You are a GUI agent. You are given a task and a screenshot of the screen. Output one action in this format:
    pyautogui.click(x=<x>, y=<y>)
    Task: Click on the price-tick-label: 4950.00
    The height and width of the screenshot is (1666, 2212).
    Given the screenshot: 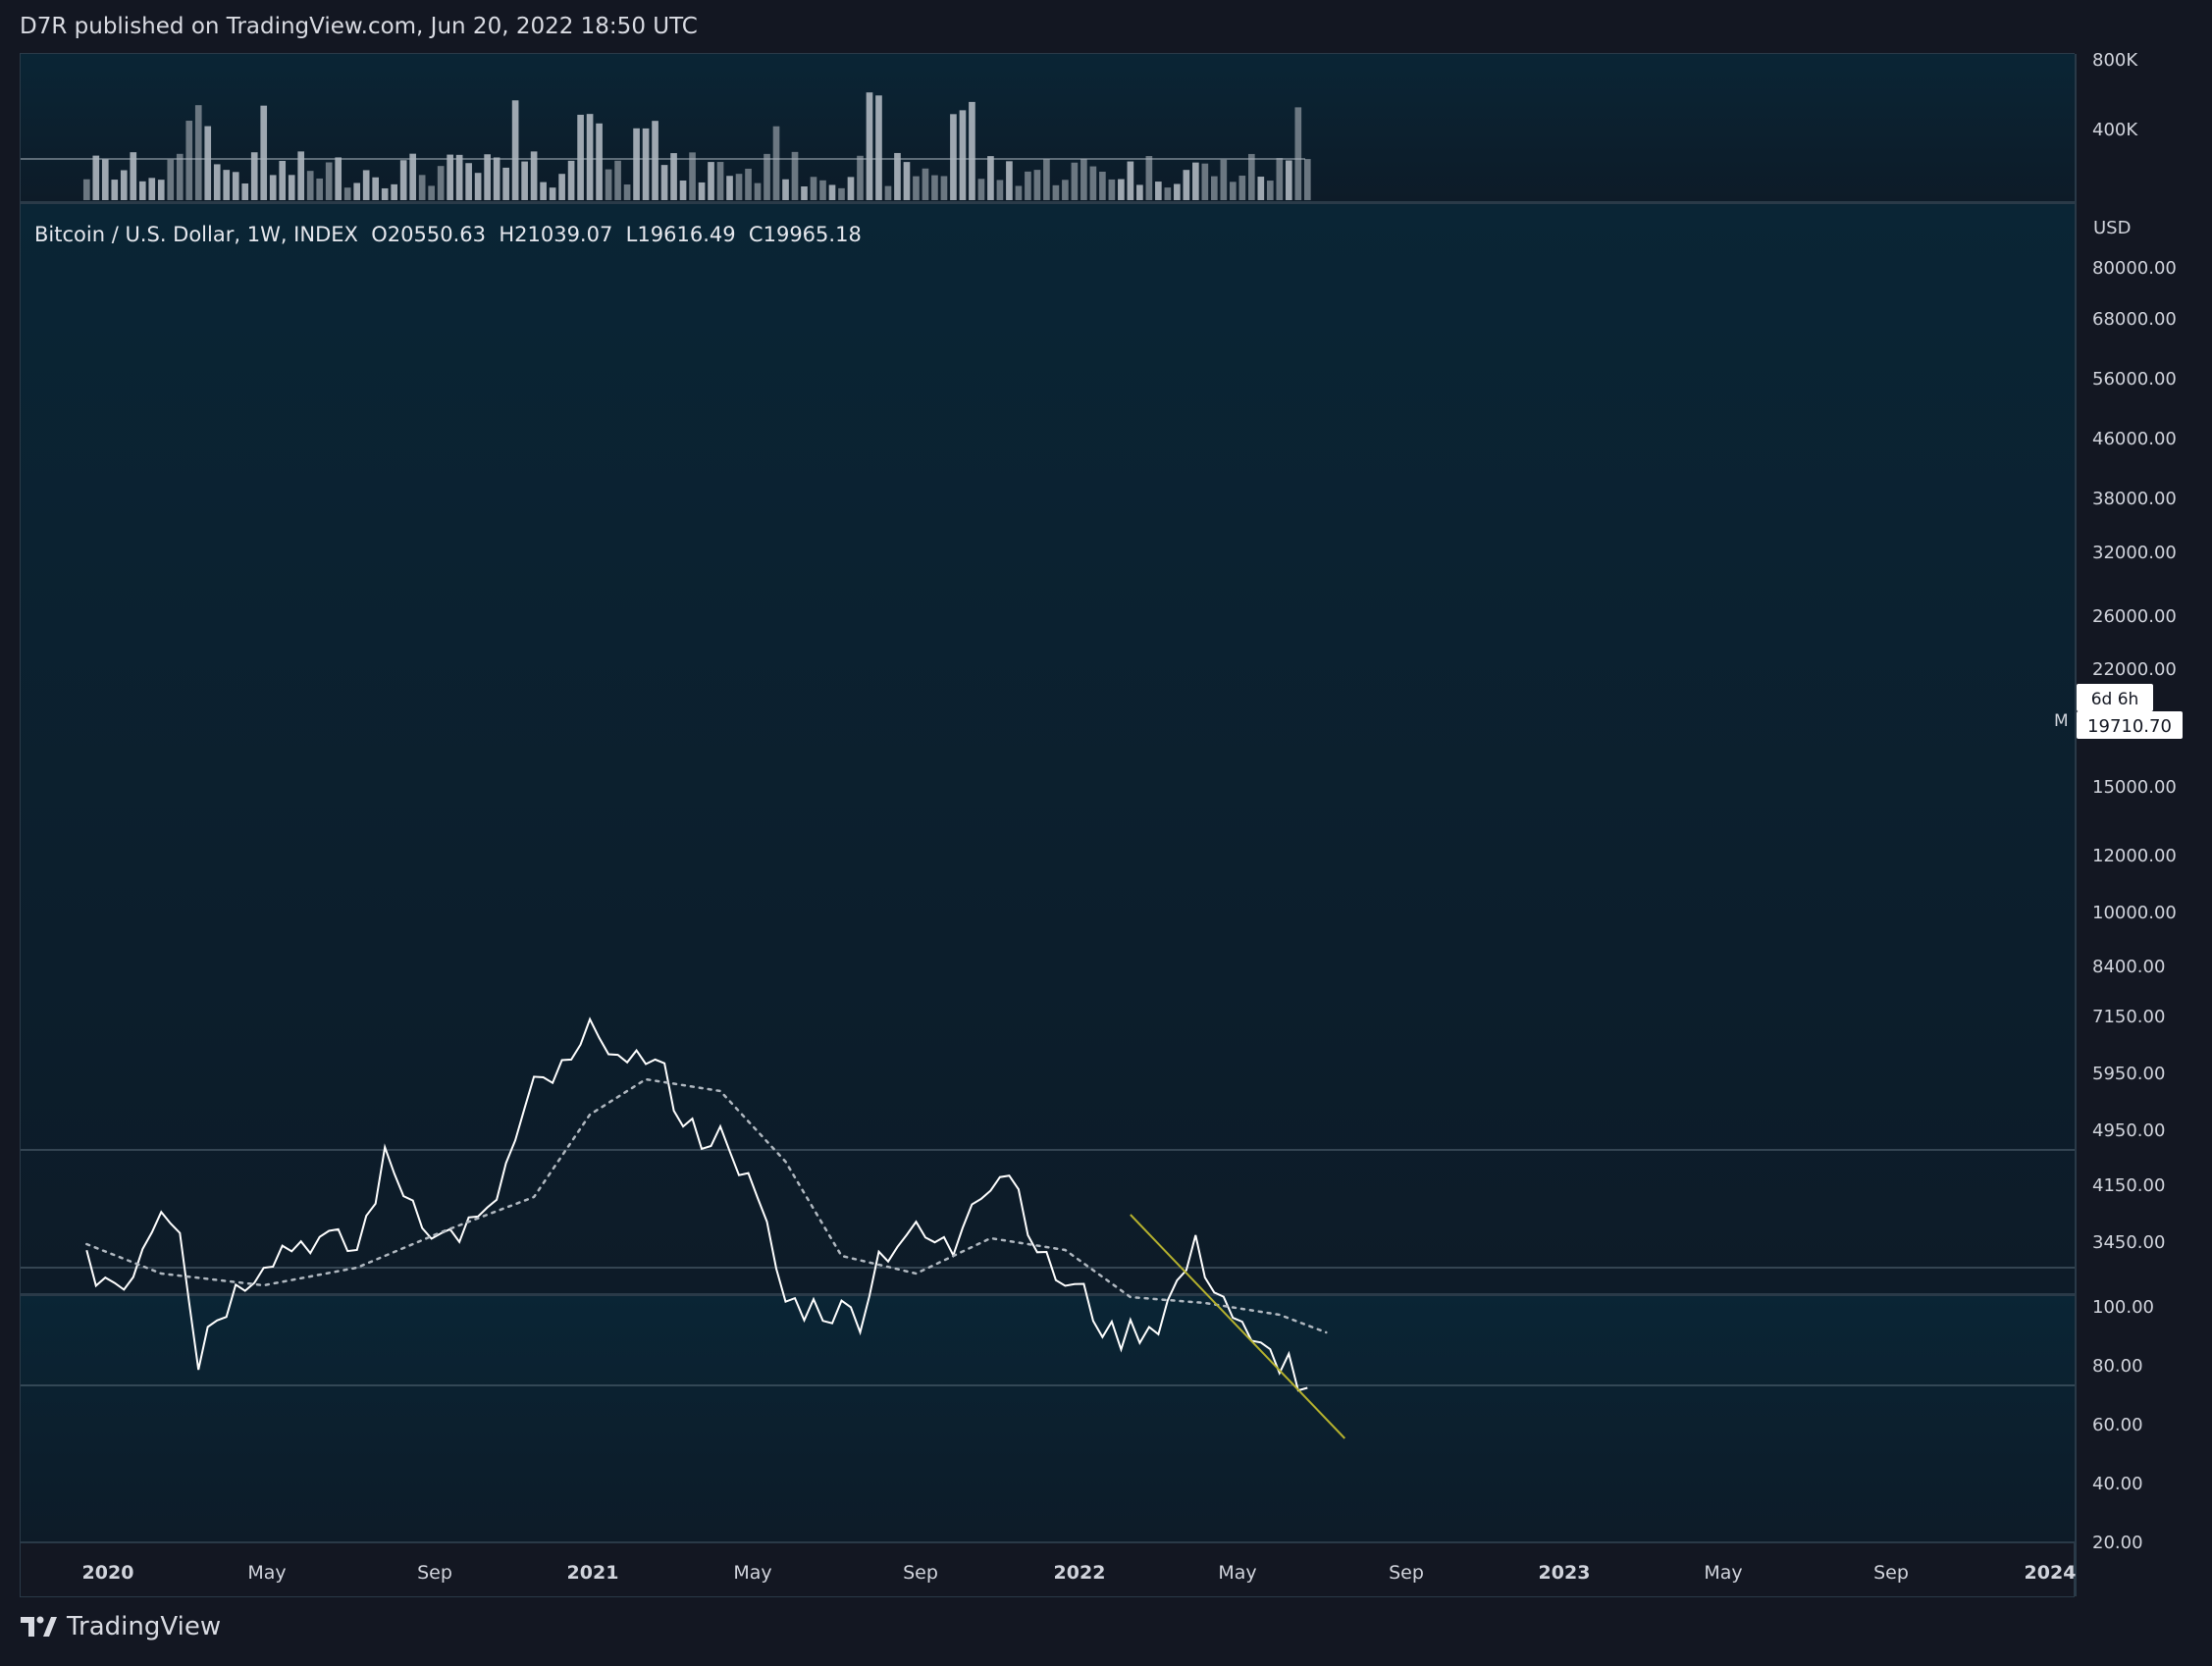 What is the action you would take?
    pyautogui.click(x=2128, y=1130)
    